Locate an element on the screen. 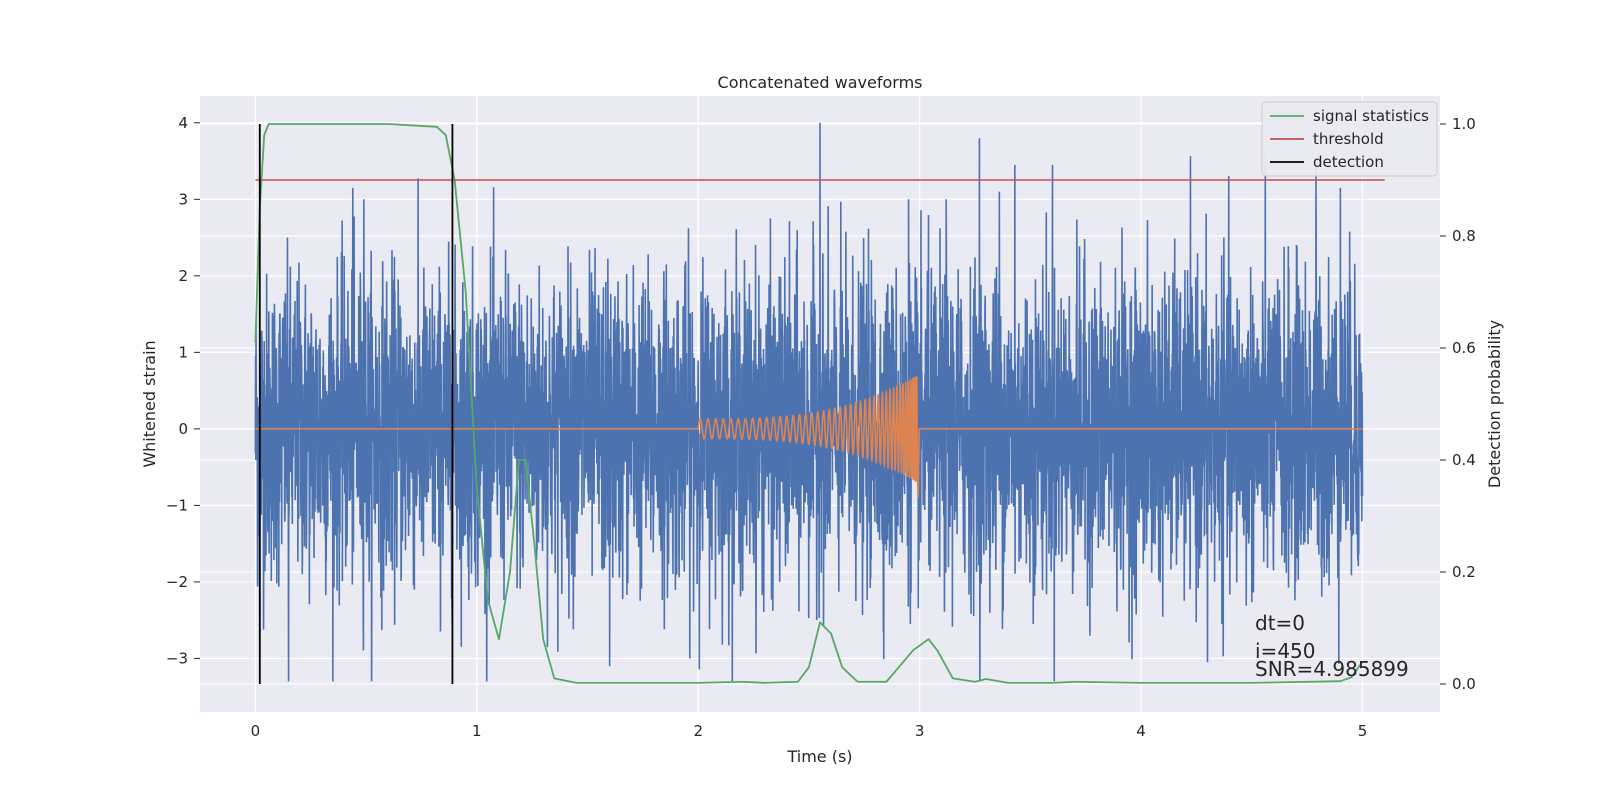  x-axis-label: Time (s) is located at coordinates (819, 756).